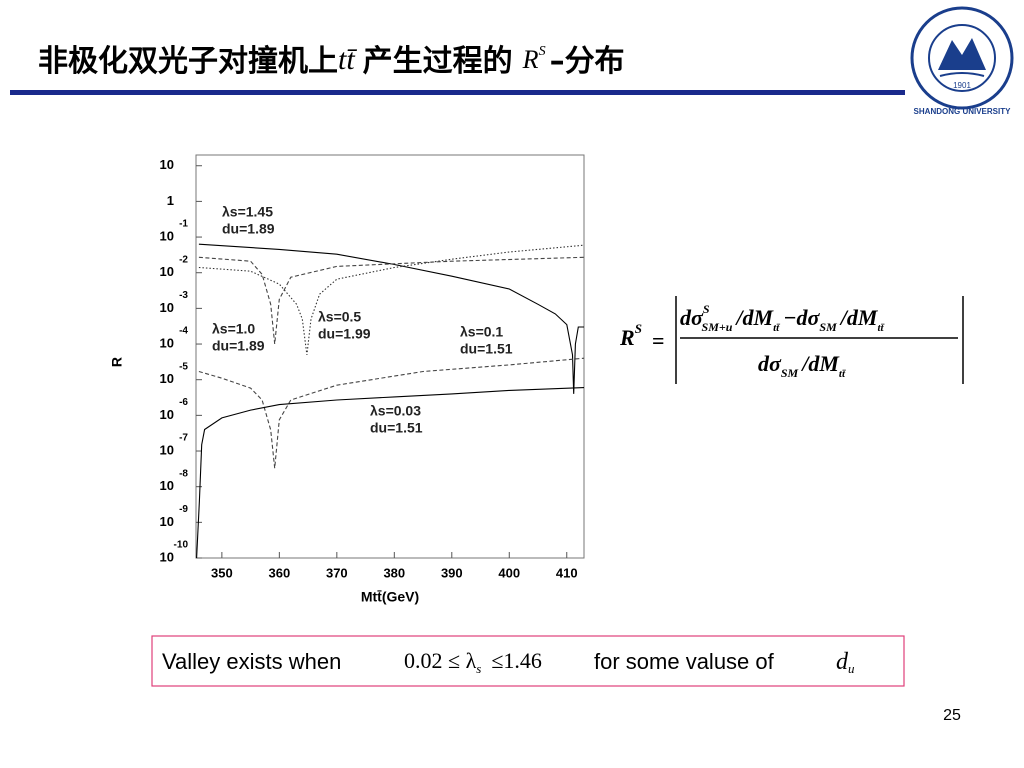 This screenshot has height=768, width=1024. I want to click on y-tick-exponent: -5, so click(183, 366).